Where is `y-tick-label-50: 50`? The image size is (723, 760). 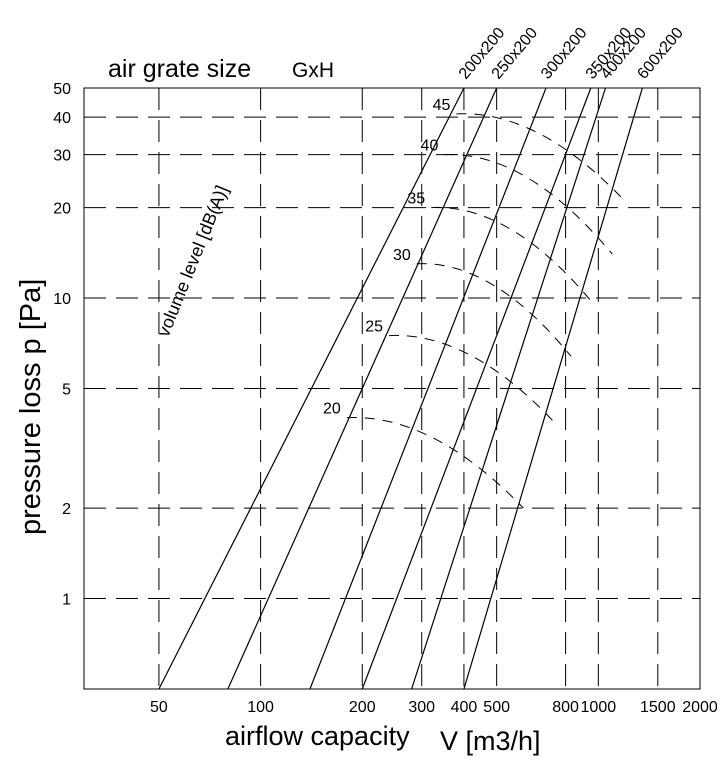
y-tick-label-50: 50 is located at coordinates (62, 89).